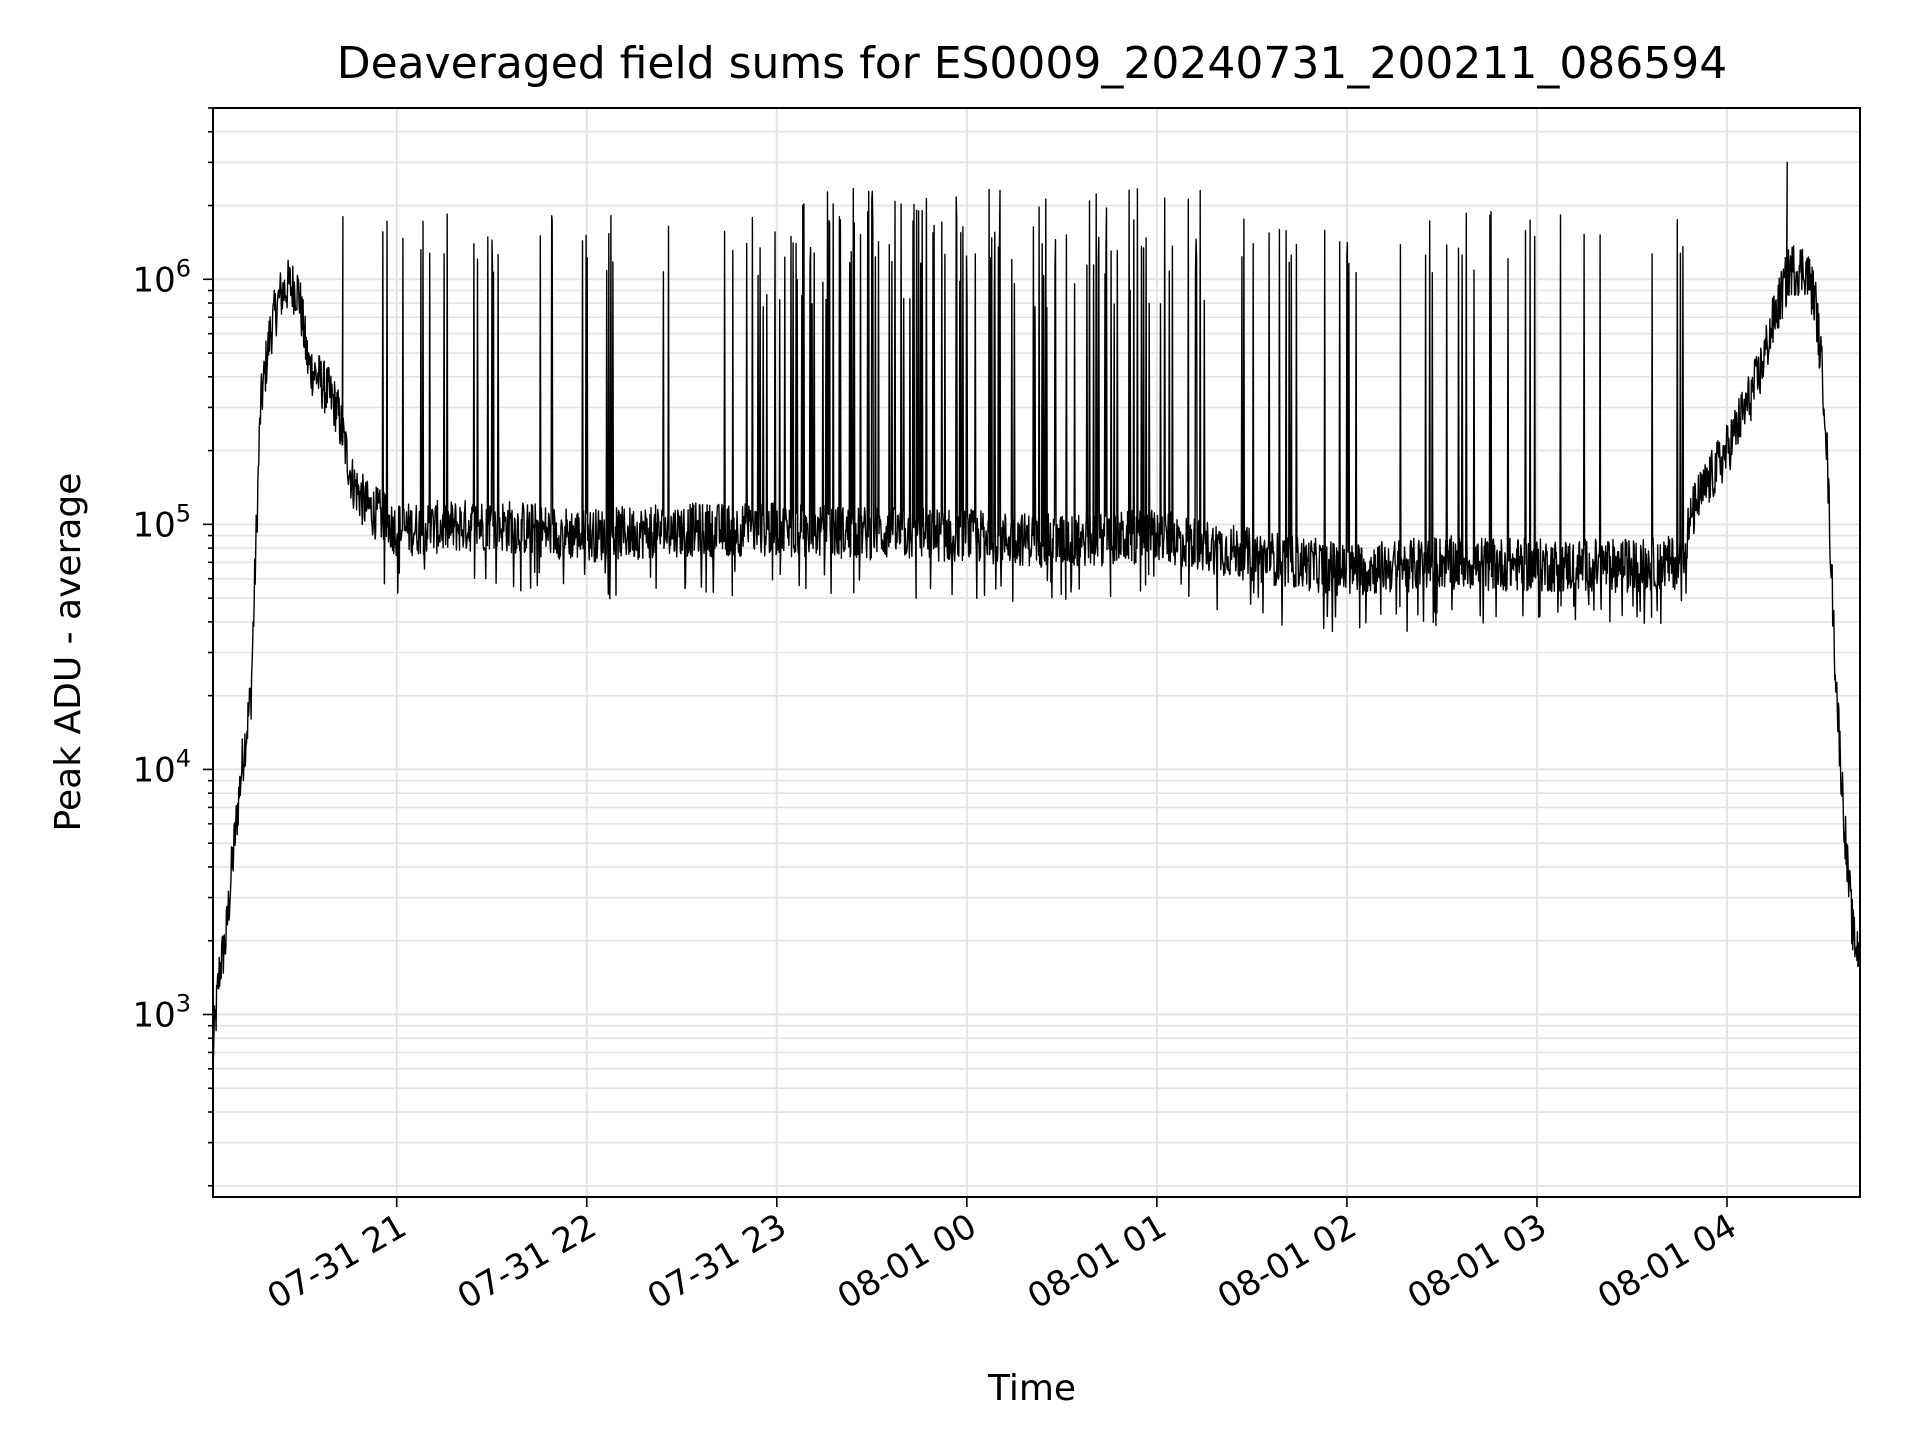 The image size is (1920, 1440). I want to click on y-axis-label: Peak ADU - average, so click(68, 652).